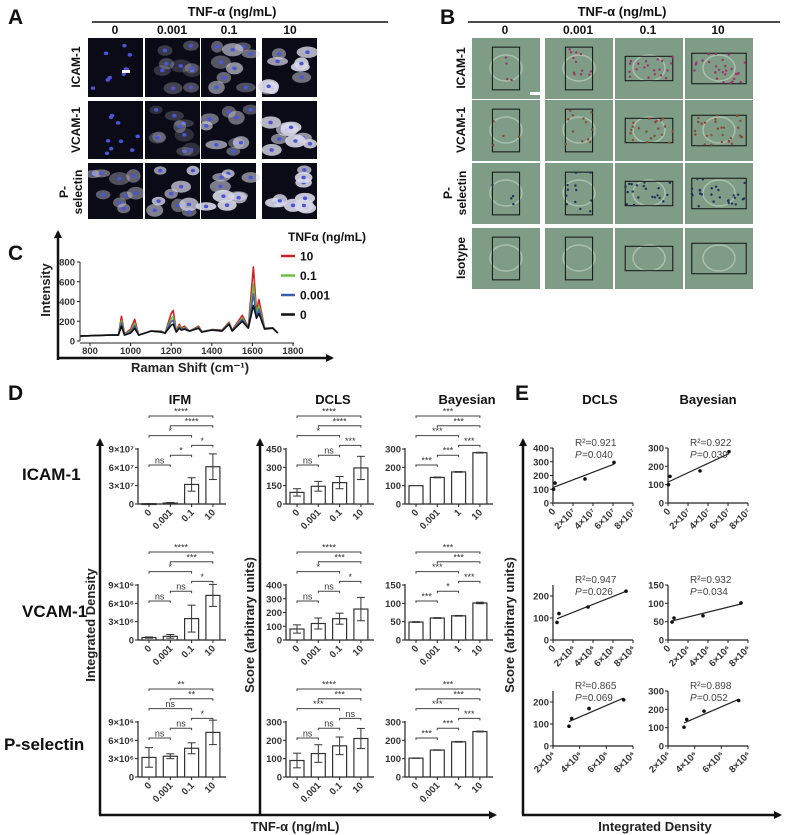 This screenshot has width=786, height=835. What do you see at coordinates (614, 462) in the screenshot?
I see `data-point` at bounding box center [614, 462].